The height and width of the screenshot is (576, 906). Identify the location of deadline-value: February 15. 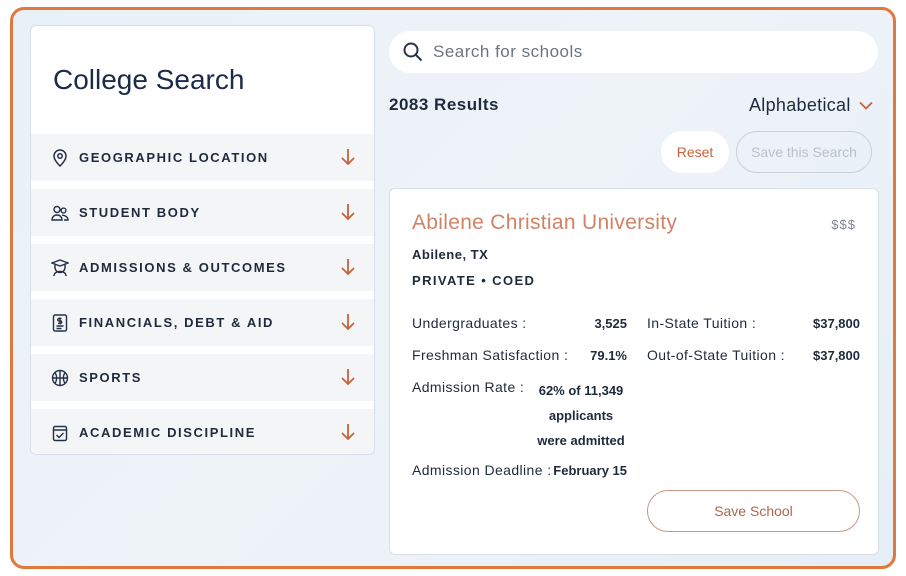
(590, 470).